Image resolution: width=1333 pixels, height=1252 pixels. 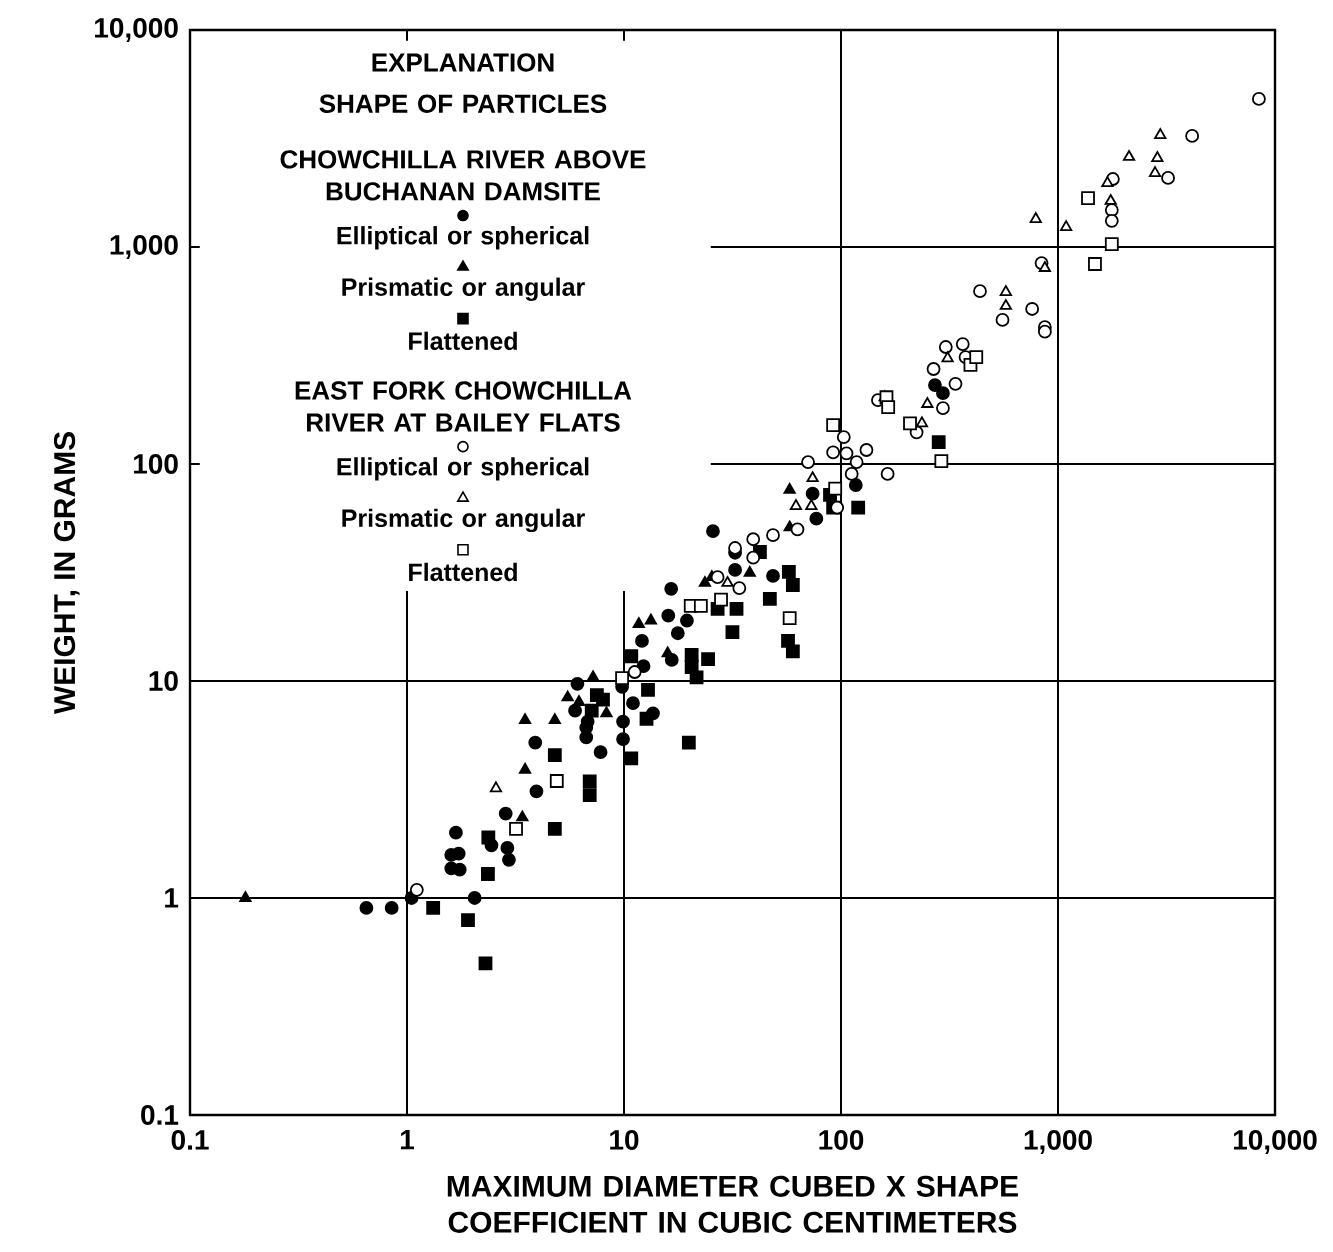 What do you see at coordinates (732, 1204) in the screenshot?
I see `x-axis-title: MAXIMUM DIAMETER CUBED X SHAPE COEFFICIENT IN CUBIC CENTIMETERS` at bounding box center [732, 1204].